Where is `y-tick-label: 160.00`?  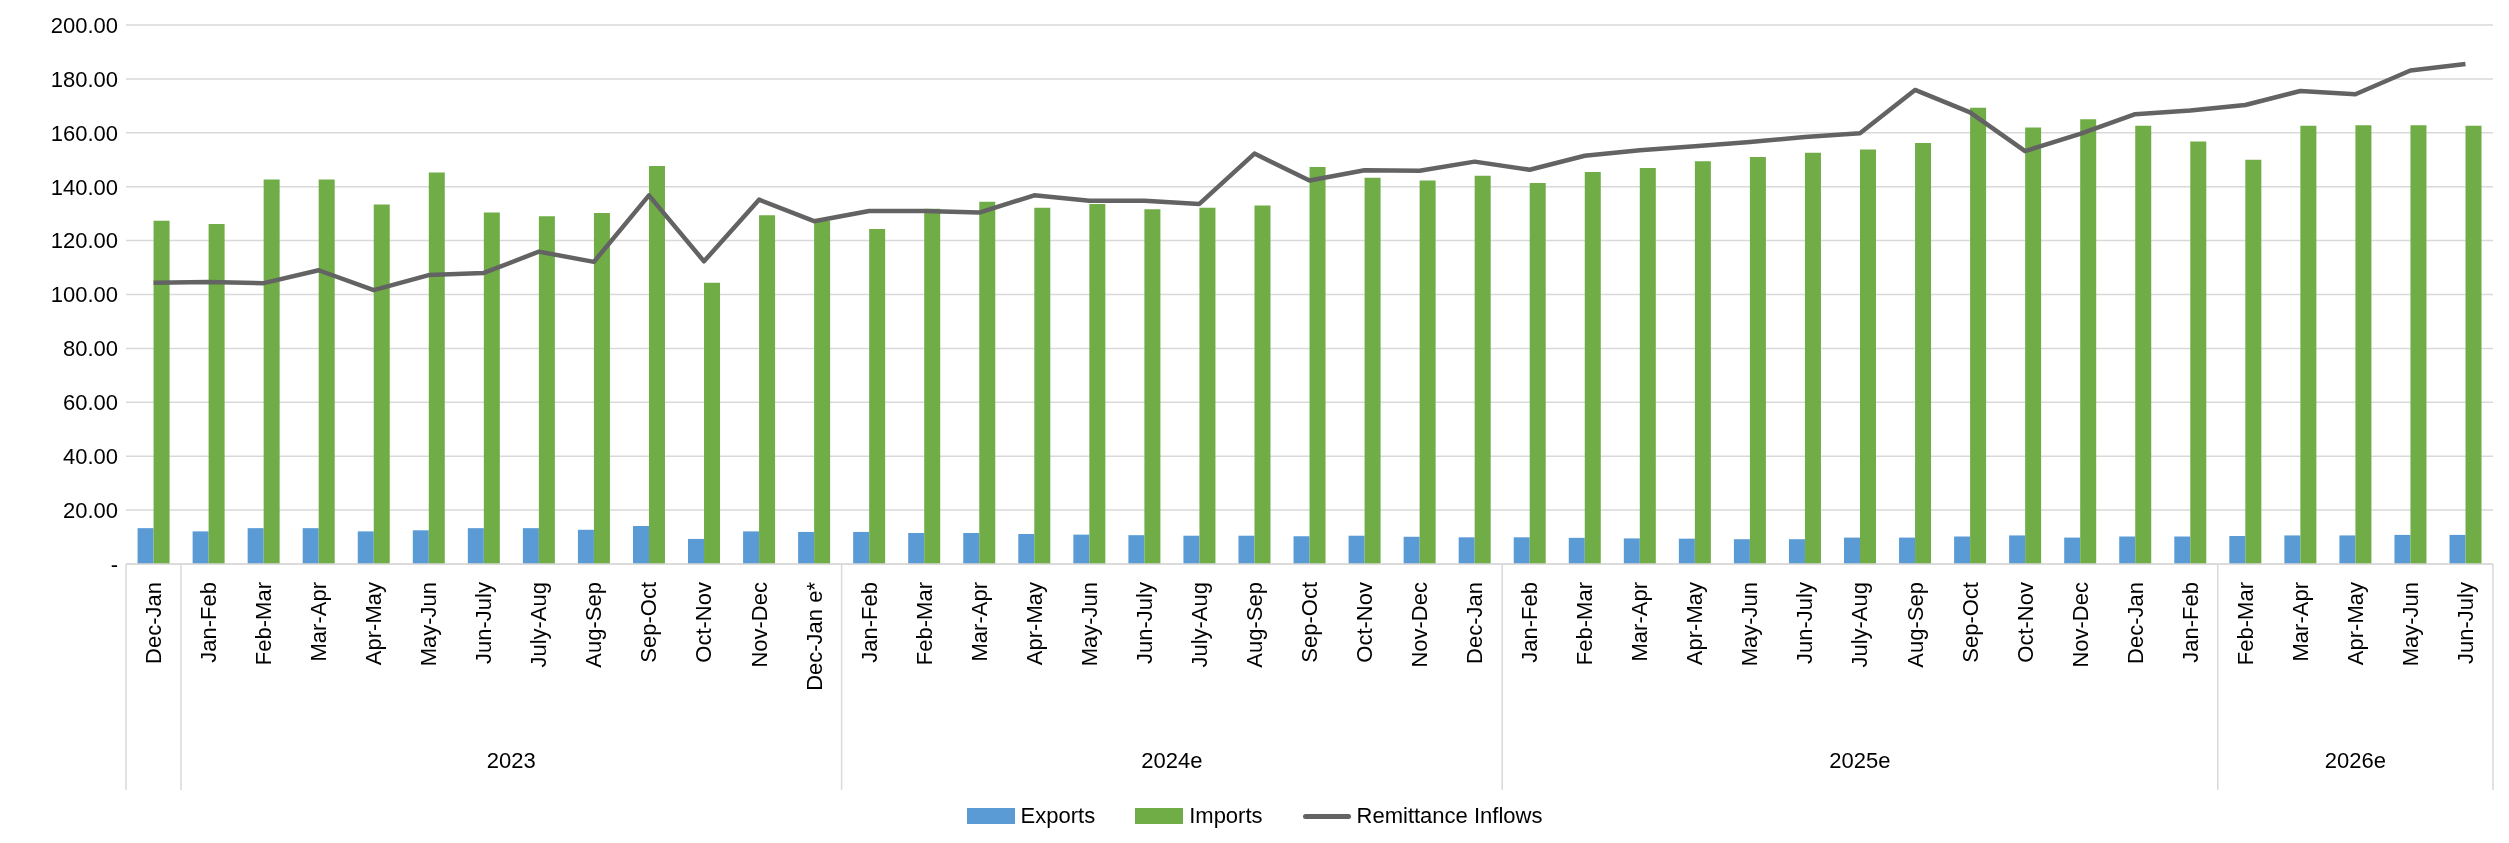 y-tick-label: 160.00 is located at coordinates (84, 133).